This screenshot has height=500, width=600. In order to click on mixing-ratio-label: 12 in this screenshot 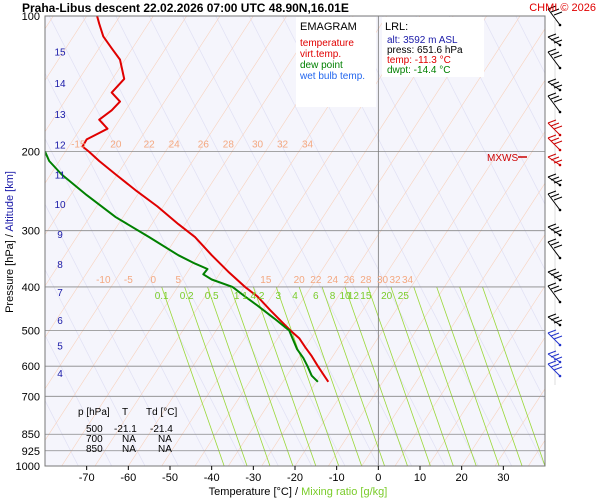, I will do `click(354, 296)`.